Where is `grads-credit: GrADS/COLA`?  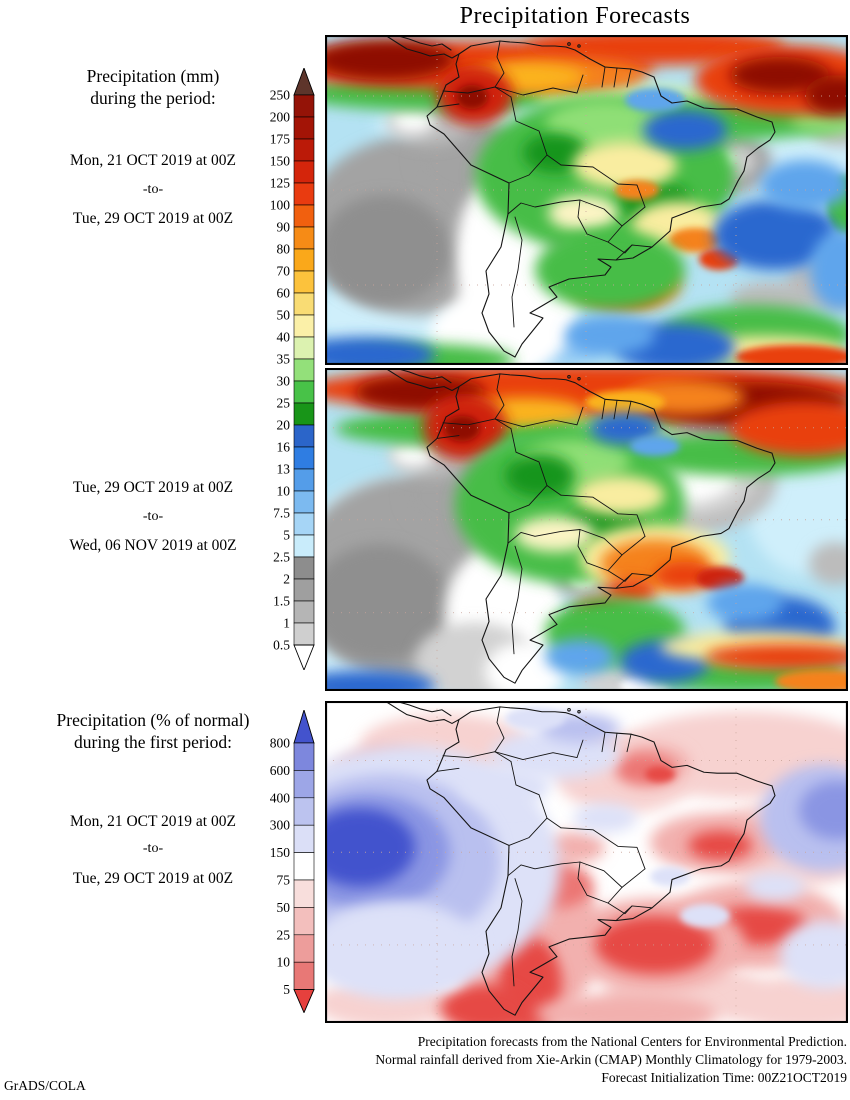 grads-credit: GrADS/COLA is located at coordinates (45, 1085).